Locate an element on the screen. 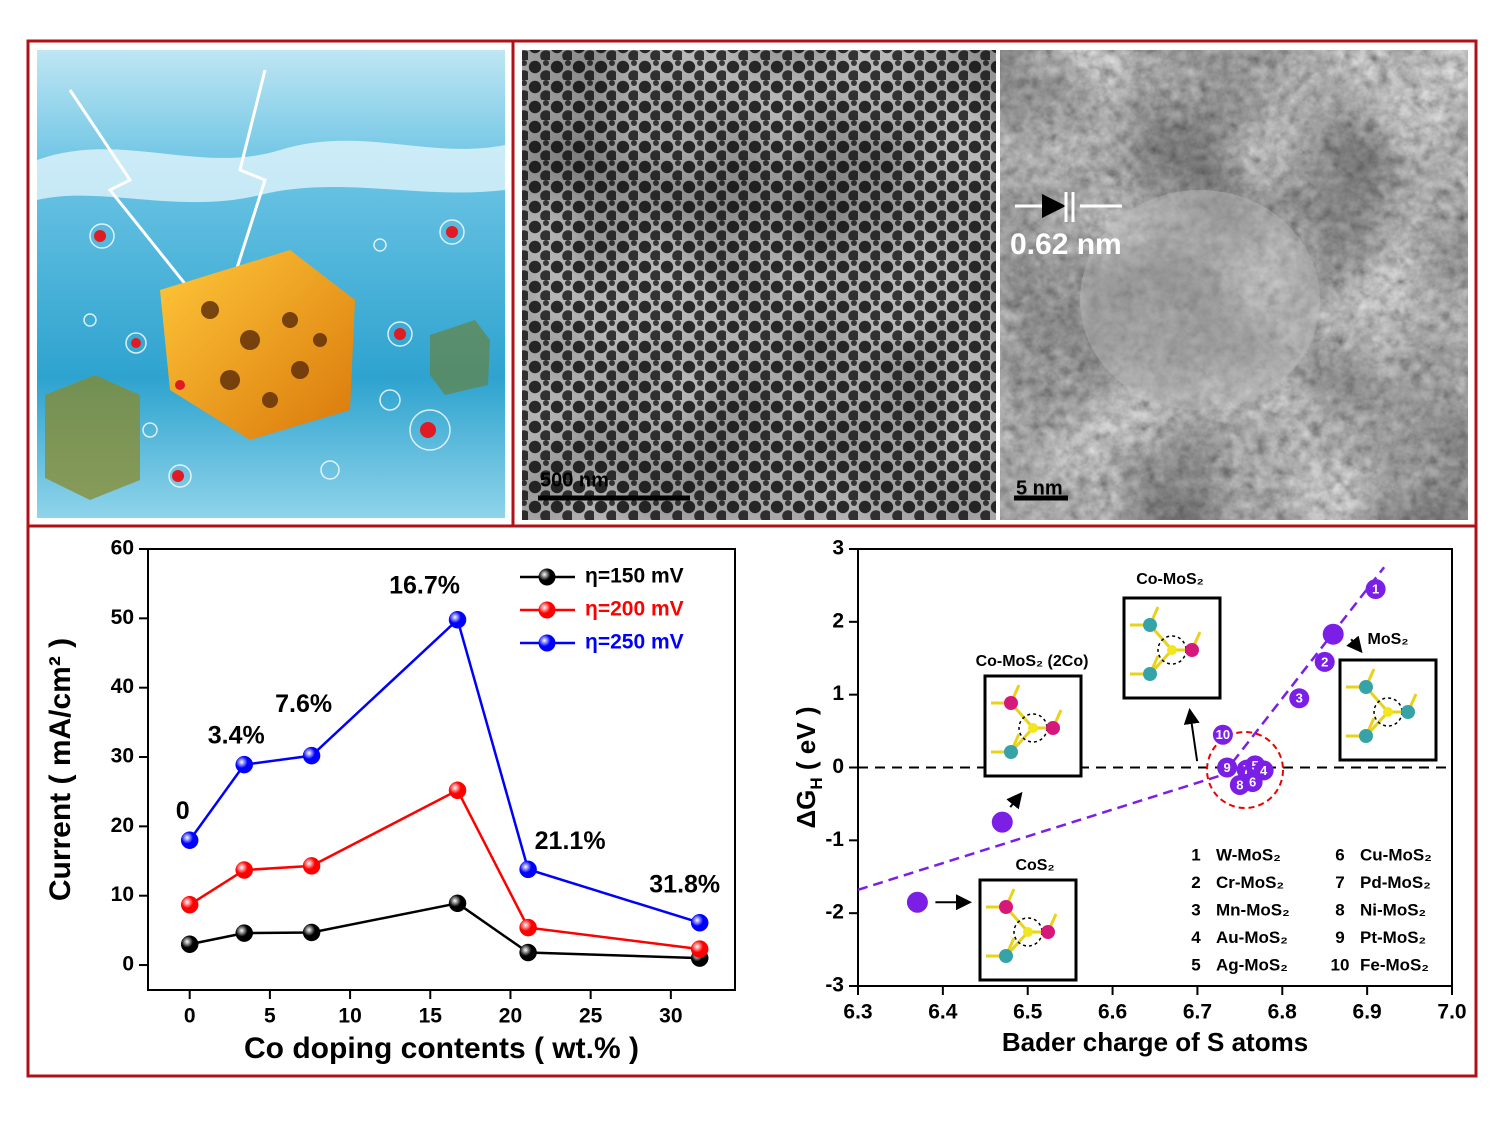 The height and width of the screenshot is (1125, 1500). y-tick-label: 2 is located at coordinates (838, 620).